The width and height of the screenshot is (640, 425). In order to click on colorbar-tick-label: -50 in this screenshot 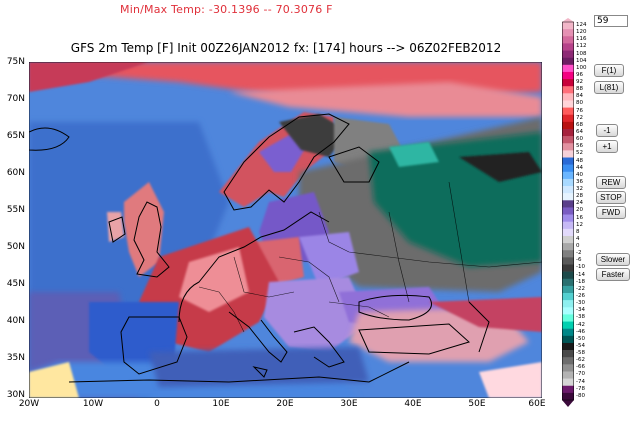, I will do `click(580, 338)`.